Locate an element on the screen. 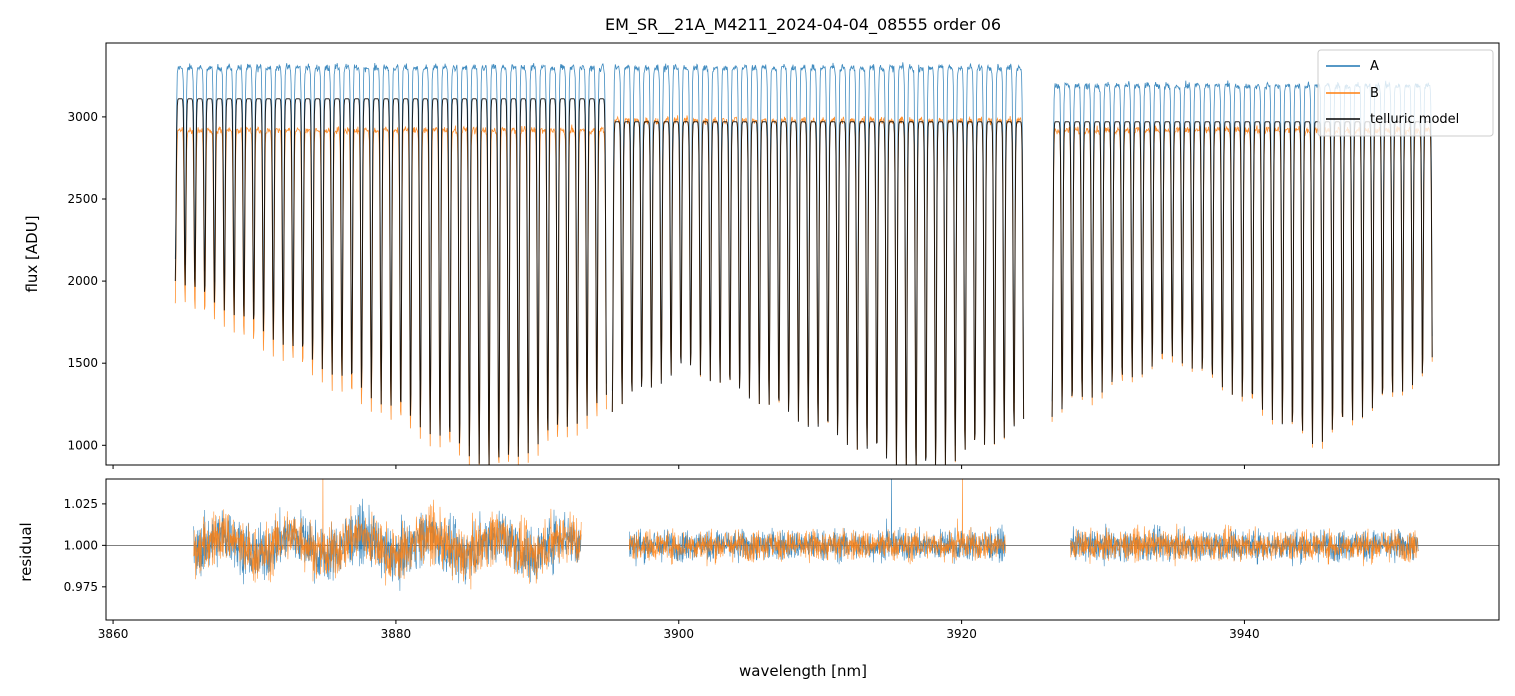  x-tick-label: 3900 is located at coordinates (678, 634).